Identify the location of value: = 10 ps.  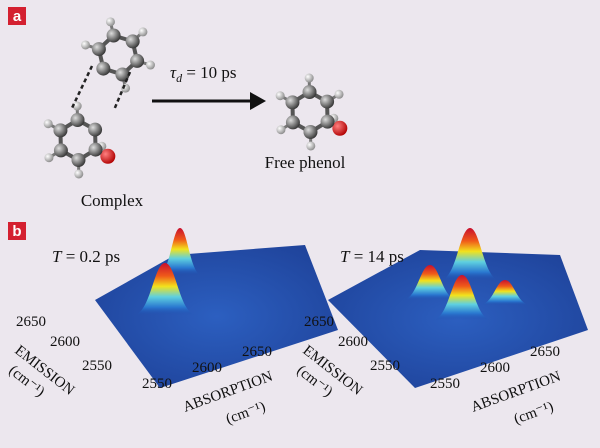
(209, 72).